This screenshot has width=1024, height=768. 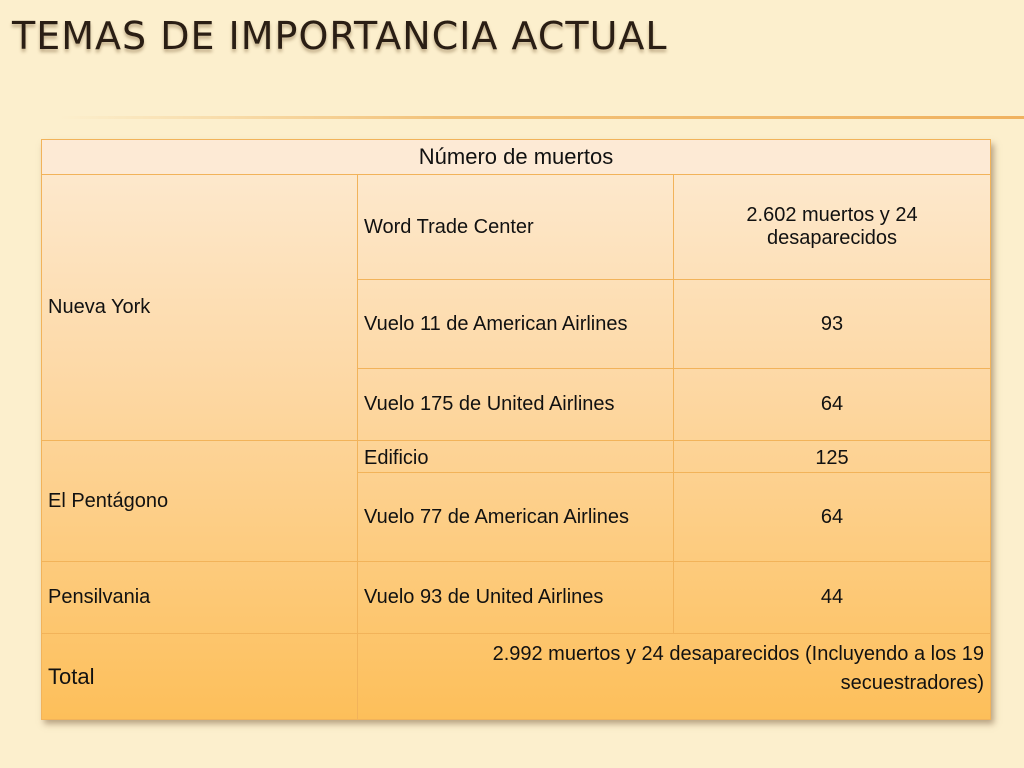 I want to click on event-cell: Edificio, so click(x=515, y=456).